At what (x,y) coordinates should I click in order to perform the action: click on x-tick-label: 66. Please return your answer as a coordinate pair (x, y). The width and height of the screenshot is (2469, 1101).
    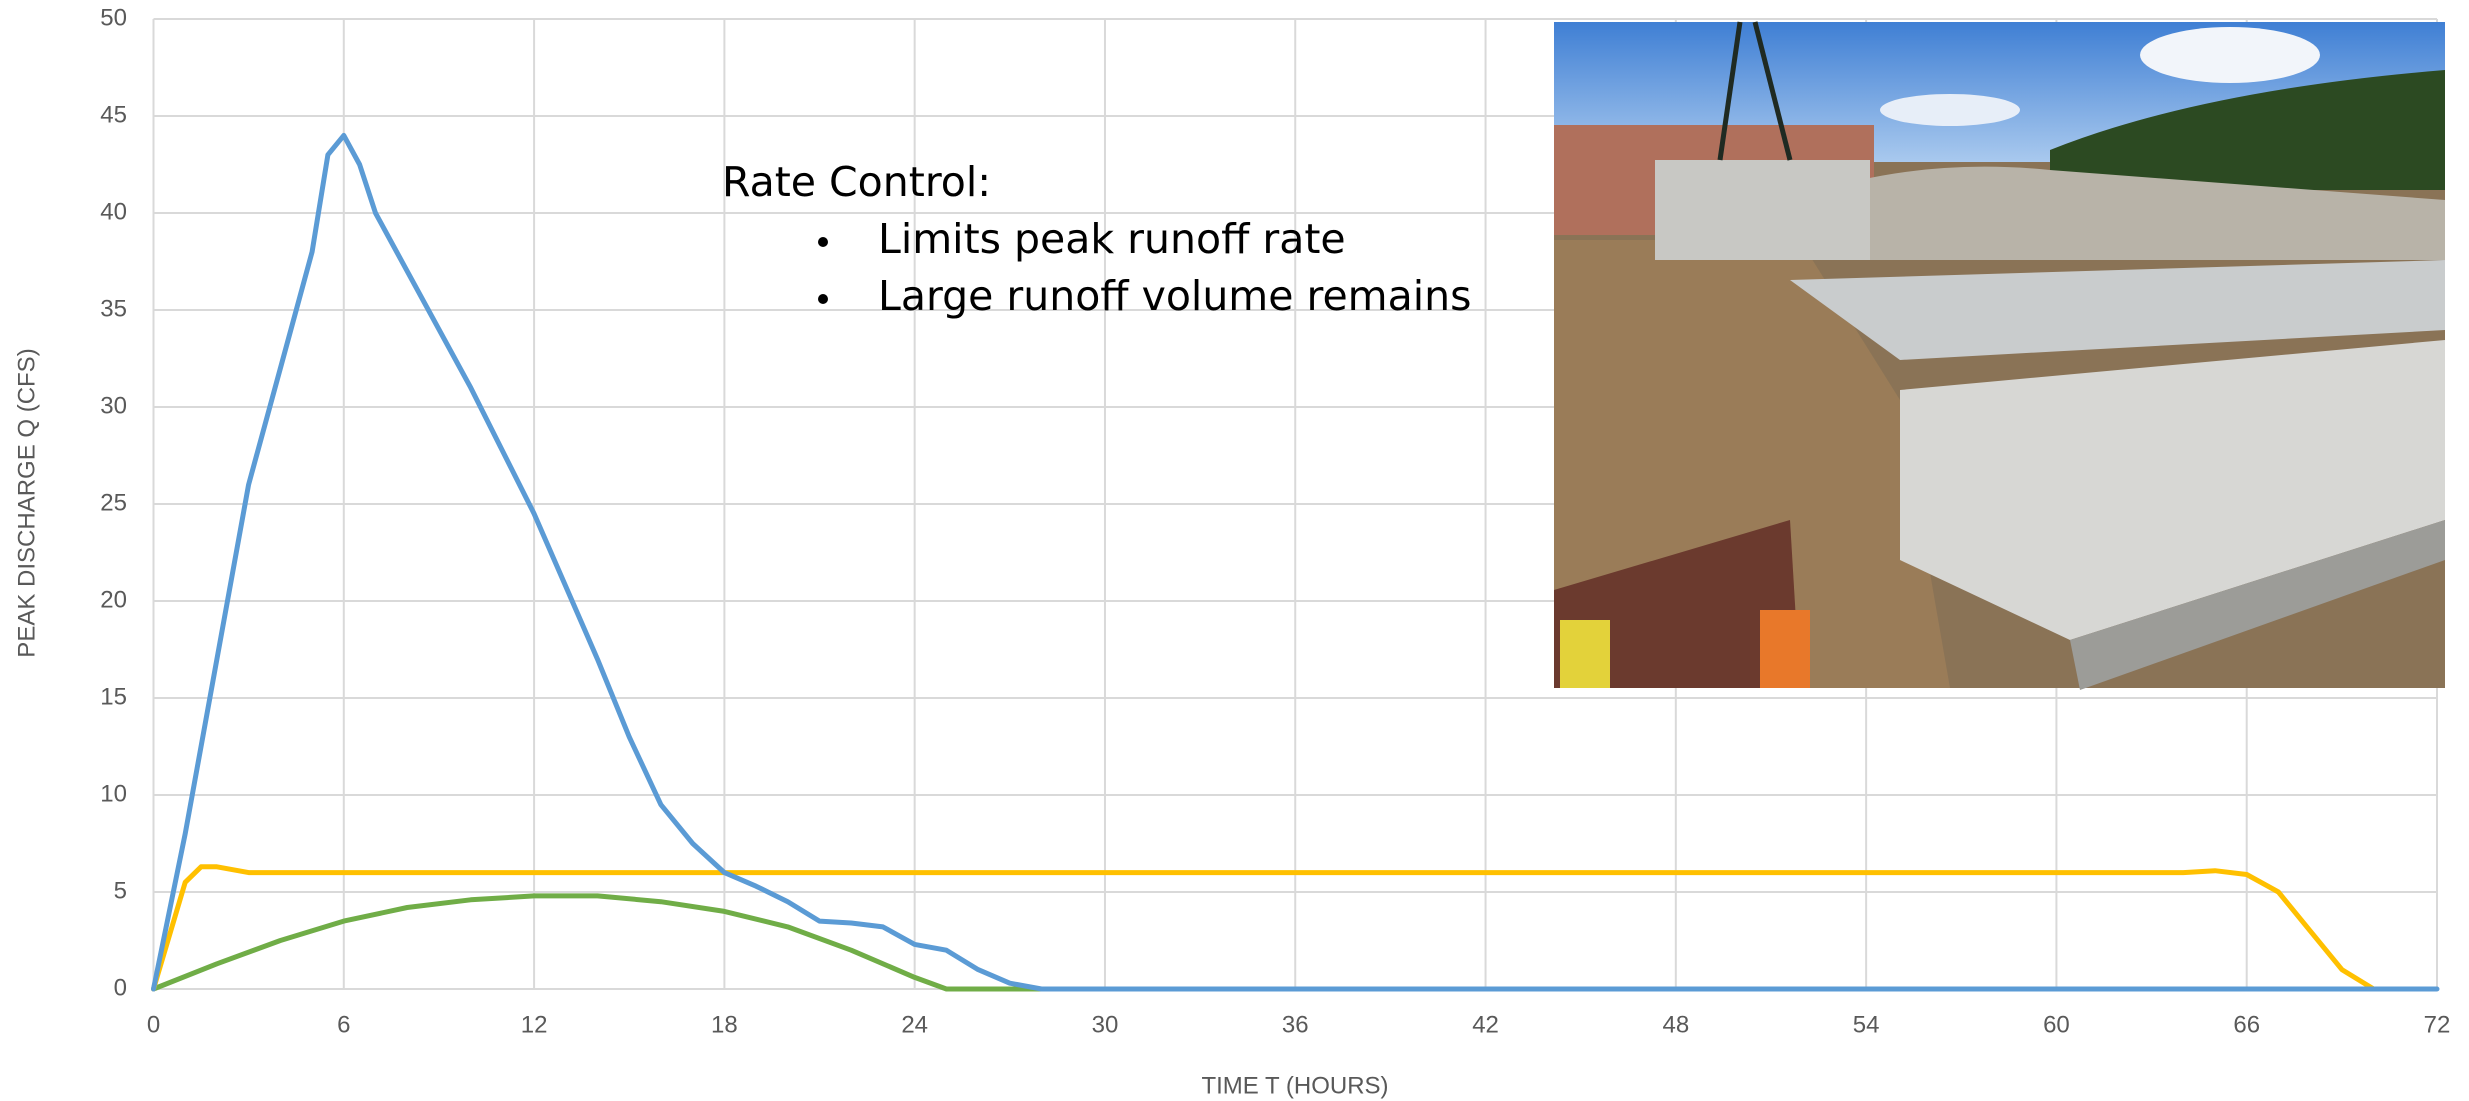
    Looking at the image, I should click on (2246, 1024).